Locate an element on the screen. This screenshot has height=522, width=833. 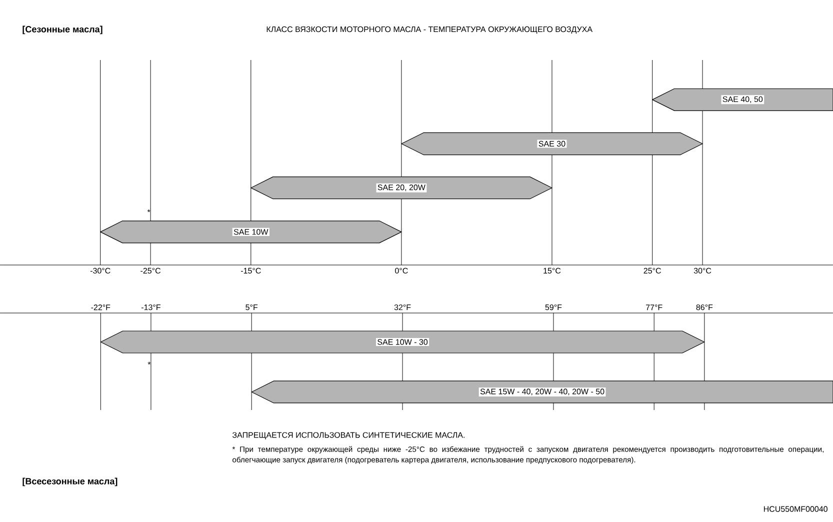
x-tick-label: 59°F is located at coordinates (553, 307).